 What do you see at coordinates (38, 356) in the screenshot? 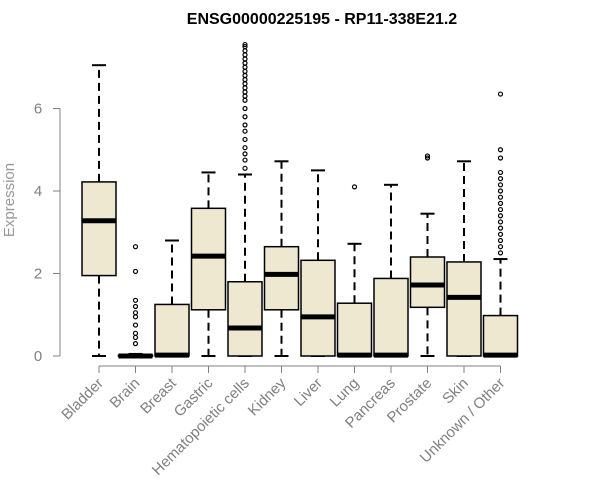
I see `y-tick-label: 0` at bounding box center [38, 356].